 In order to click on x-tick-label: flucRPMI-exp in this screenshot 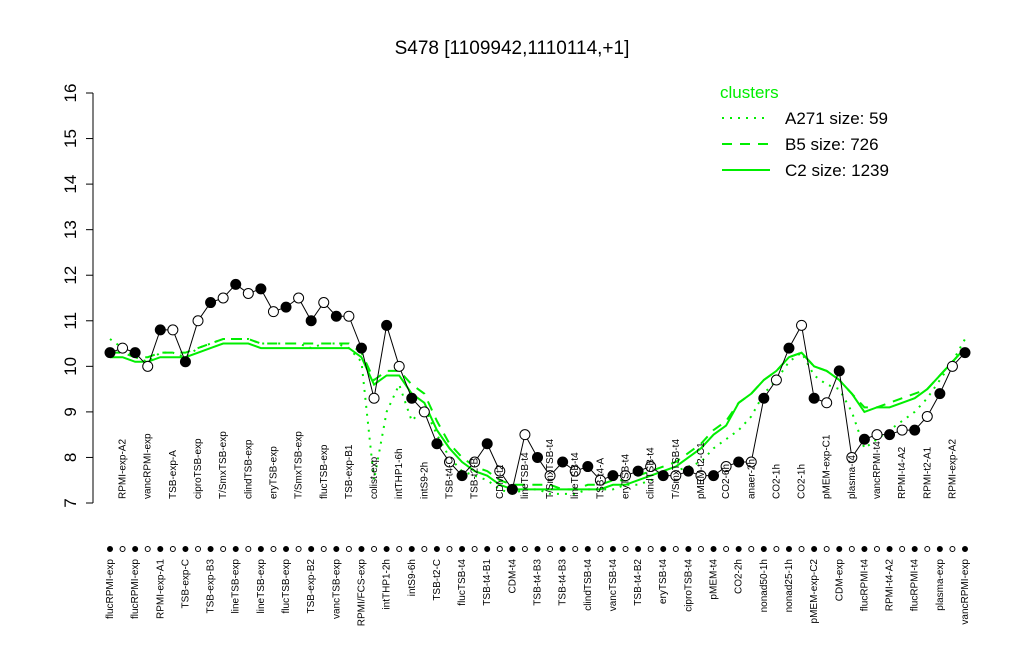, I will do `click(135, 589)`.